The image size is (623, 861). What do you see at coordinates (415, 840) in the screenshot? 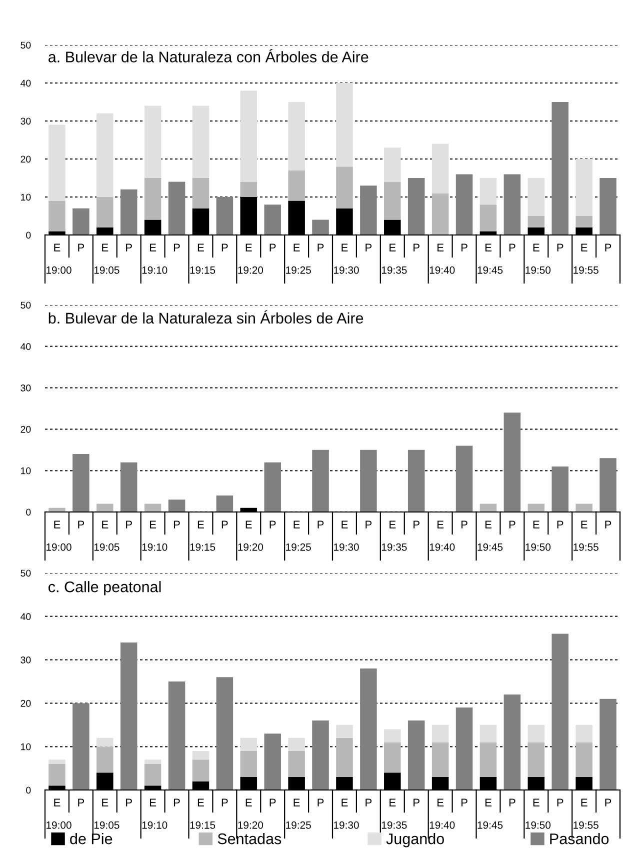
I see `legend-label: Jugando` at bounding box center [415, 840].